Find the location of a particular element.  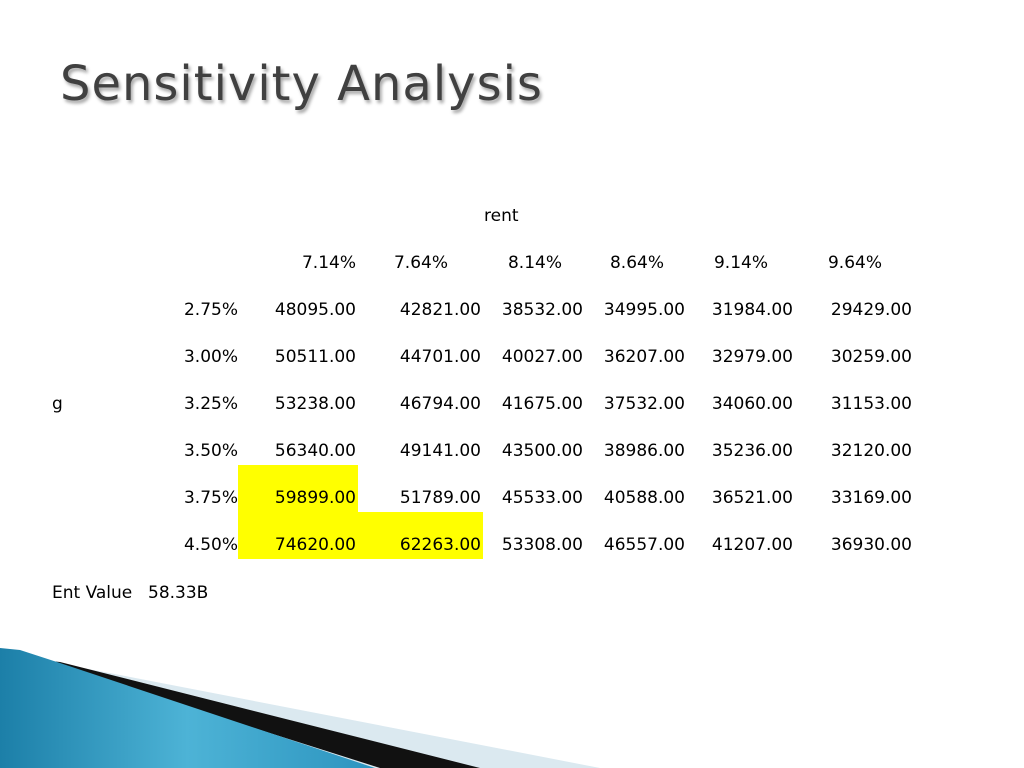

page-title: Sensitivity Analysis is located at coordinates (301, 84).